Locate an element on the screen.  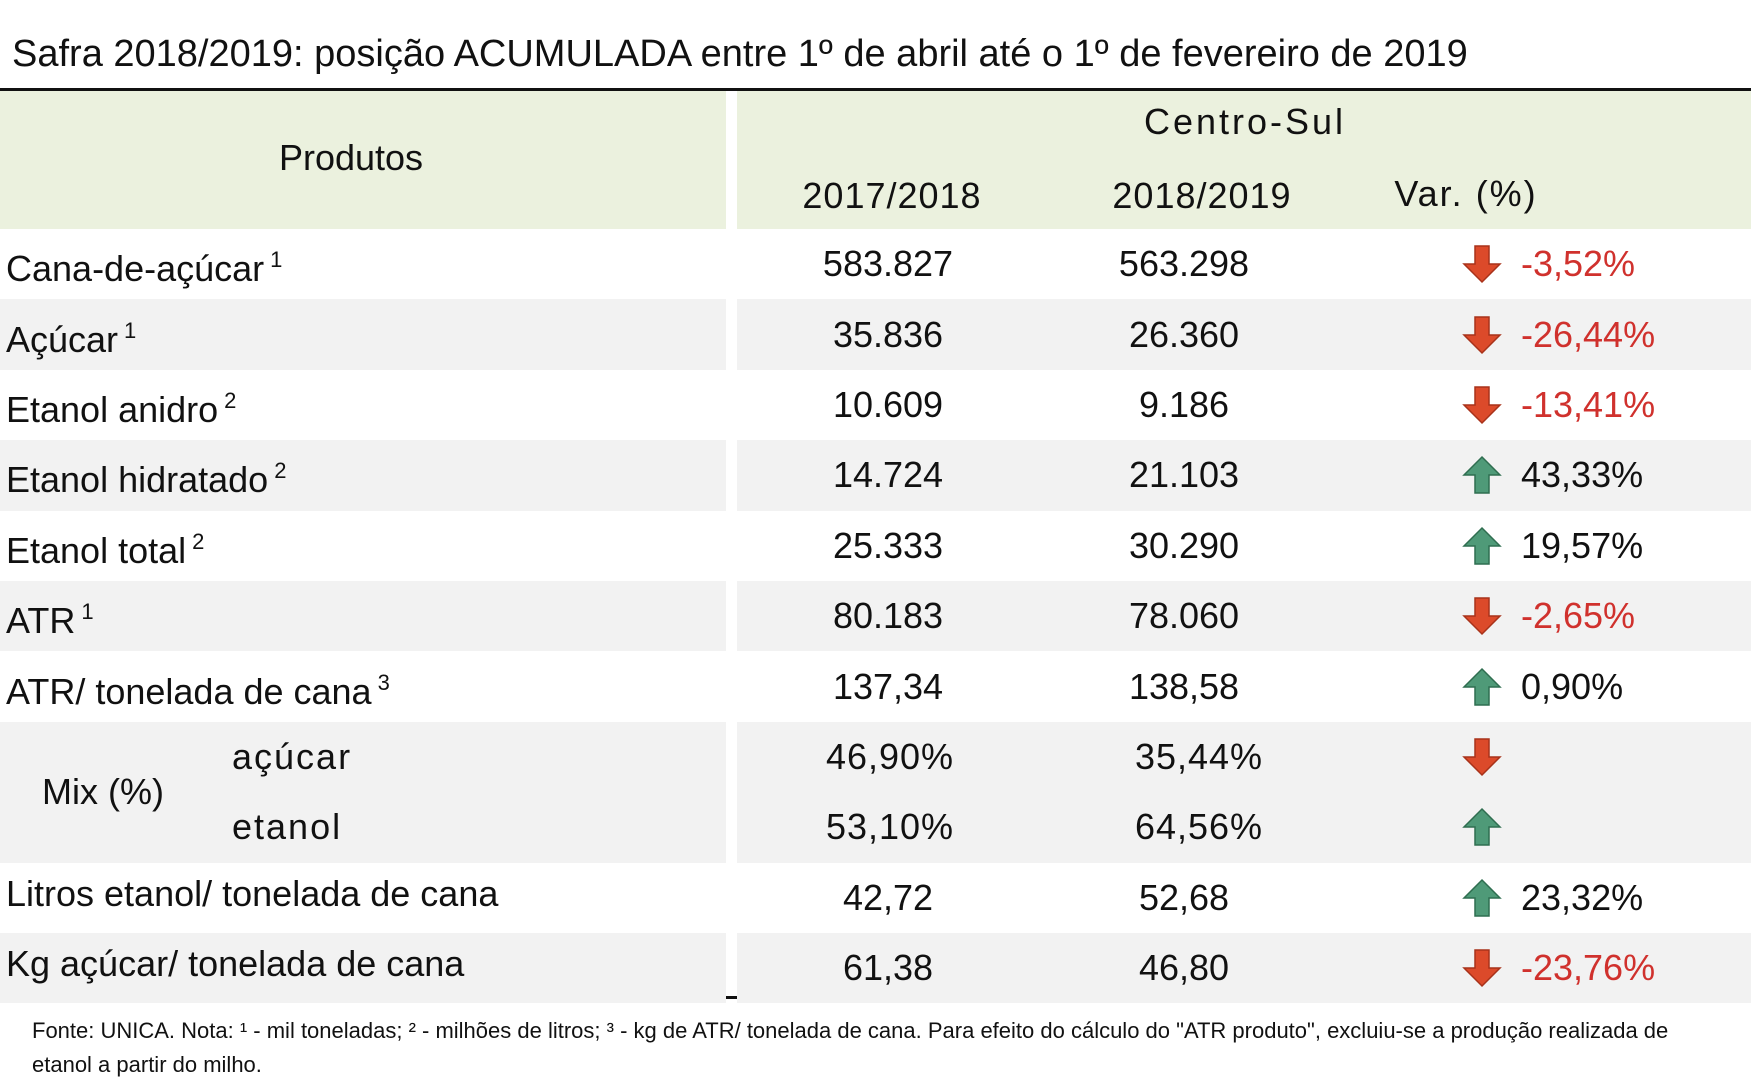
value: 21.103 is located at coordinates (1184, 475).